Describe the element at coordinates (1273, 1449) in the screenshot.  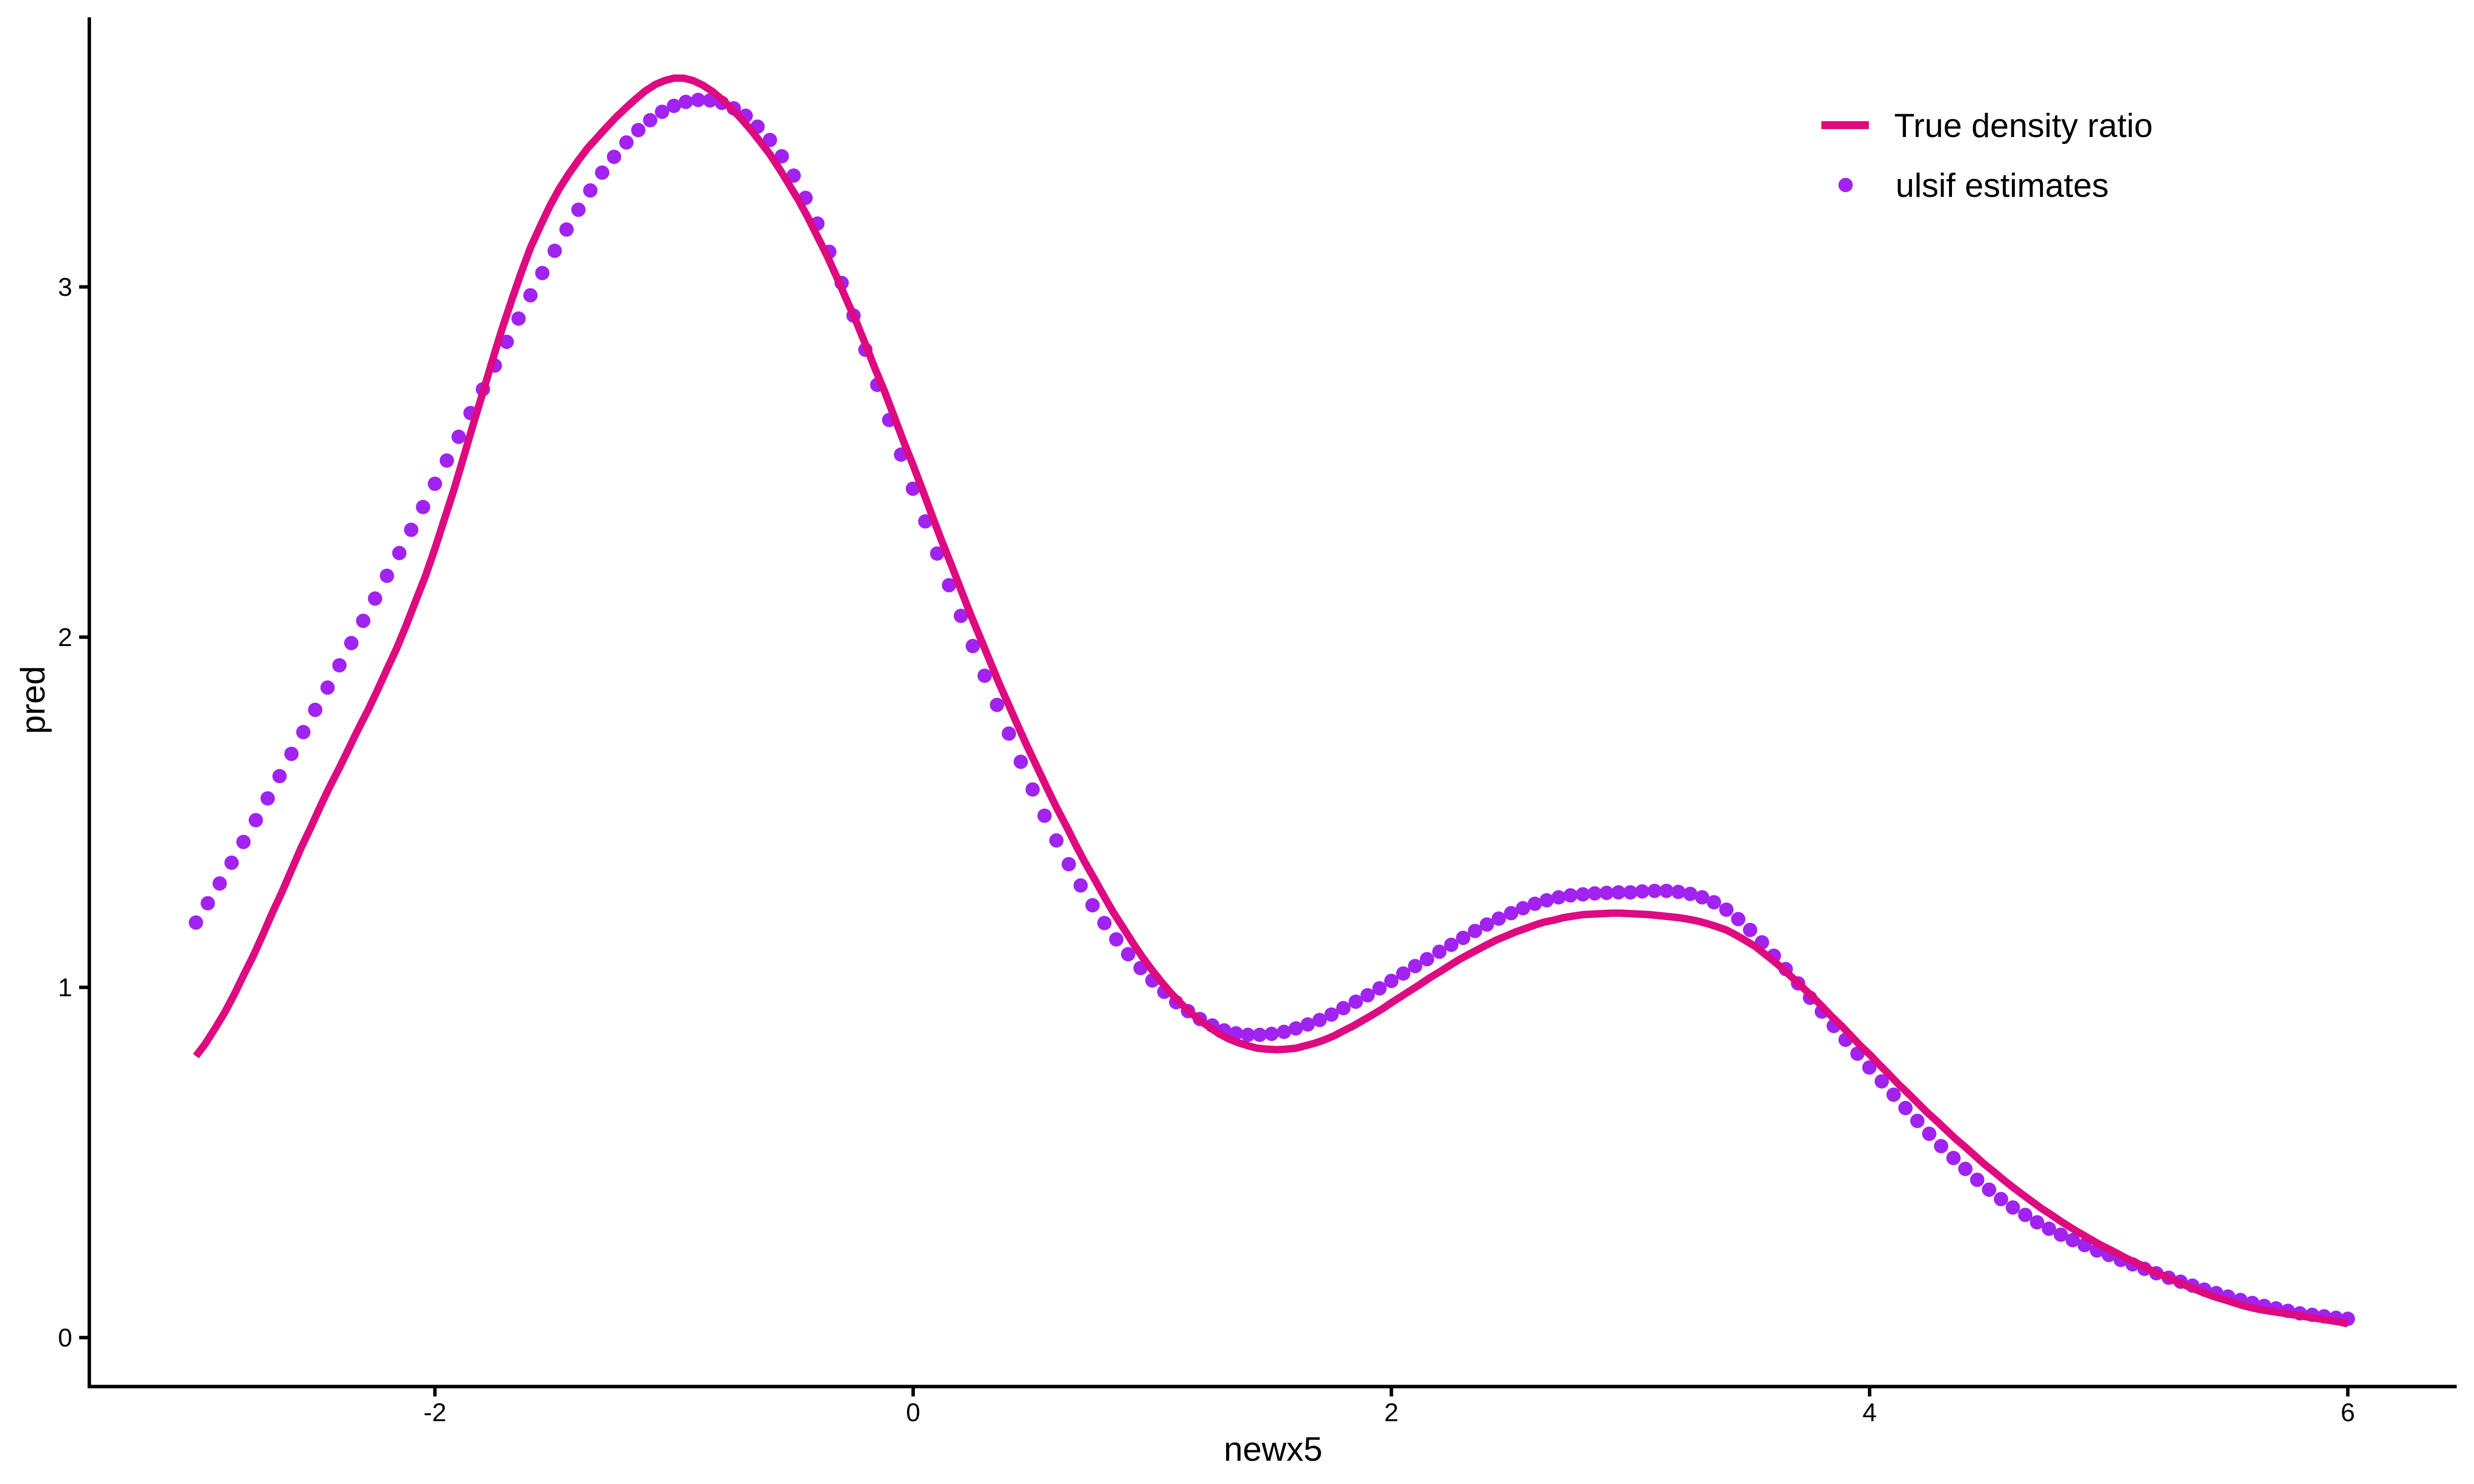
I see `svg-text: newx5` at that location.